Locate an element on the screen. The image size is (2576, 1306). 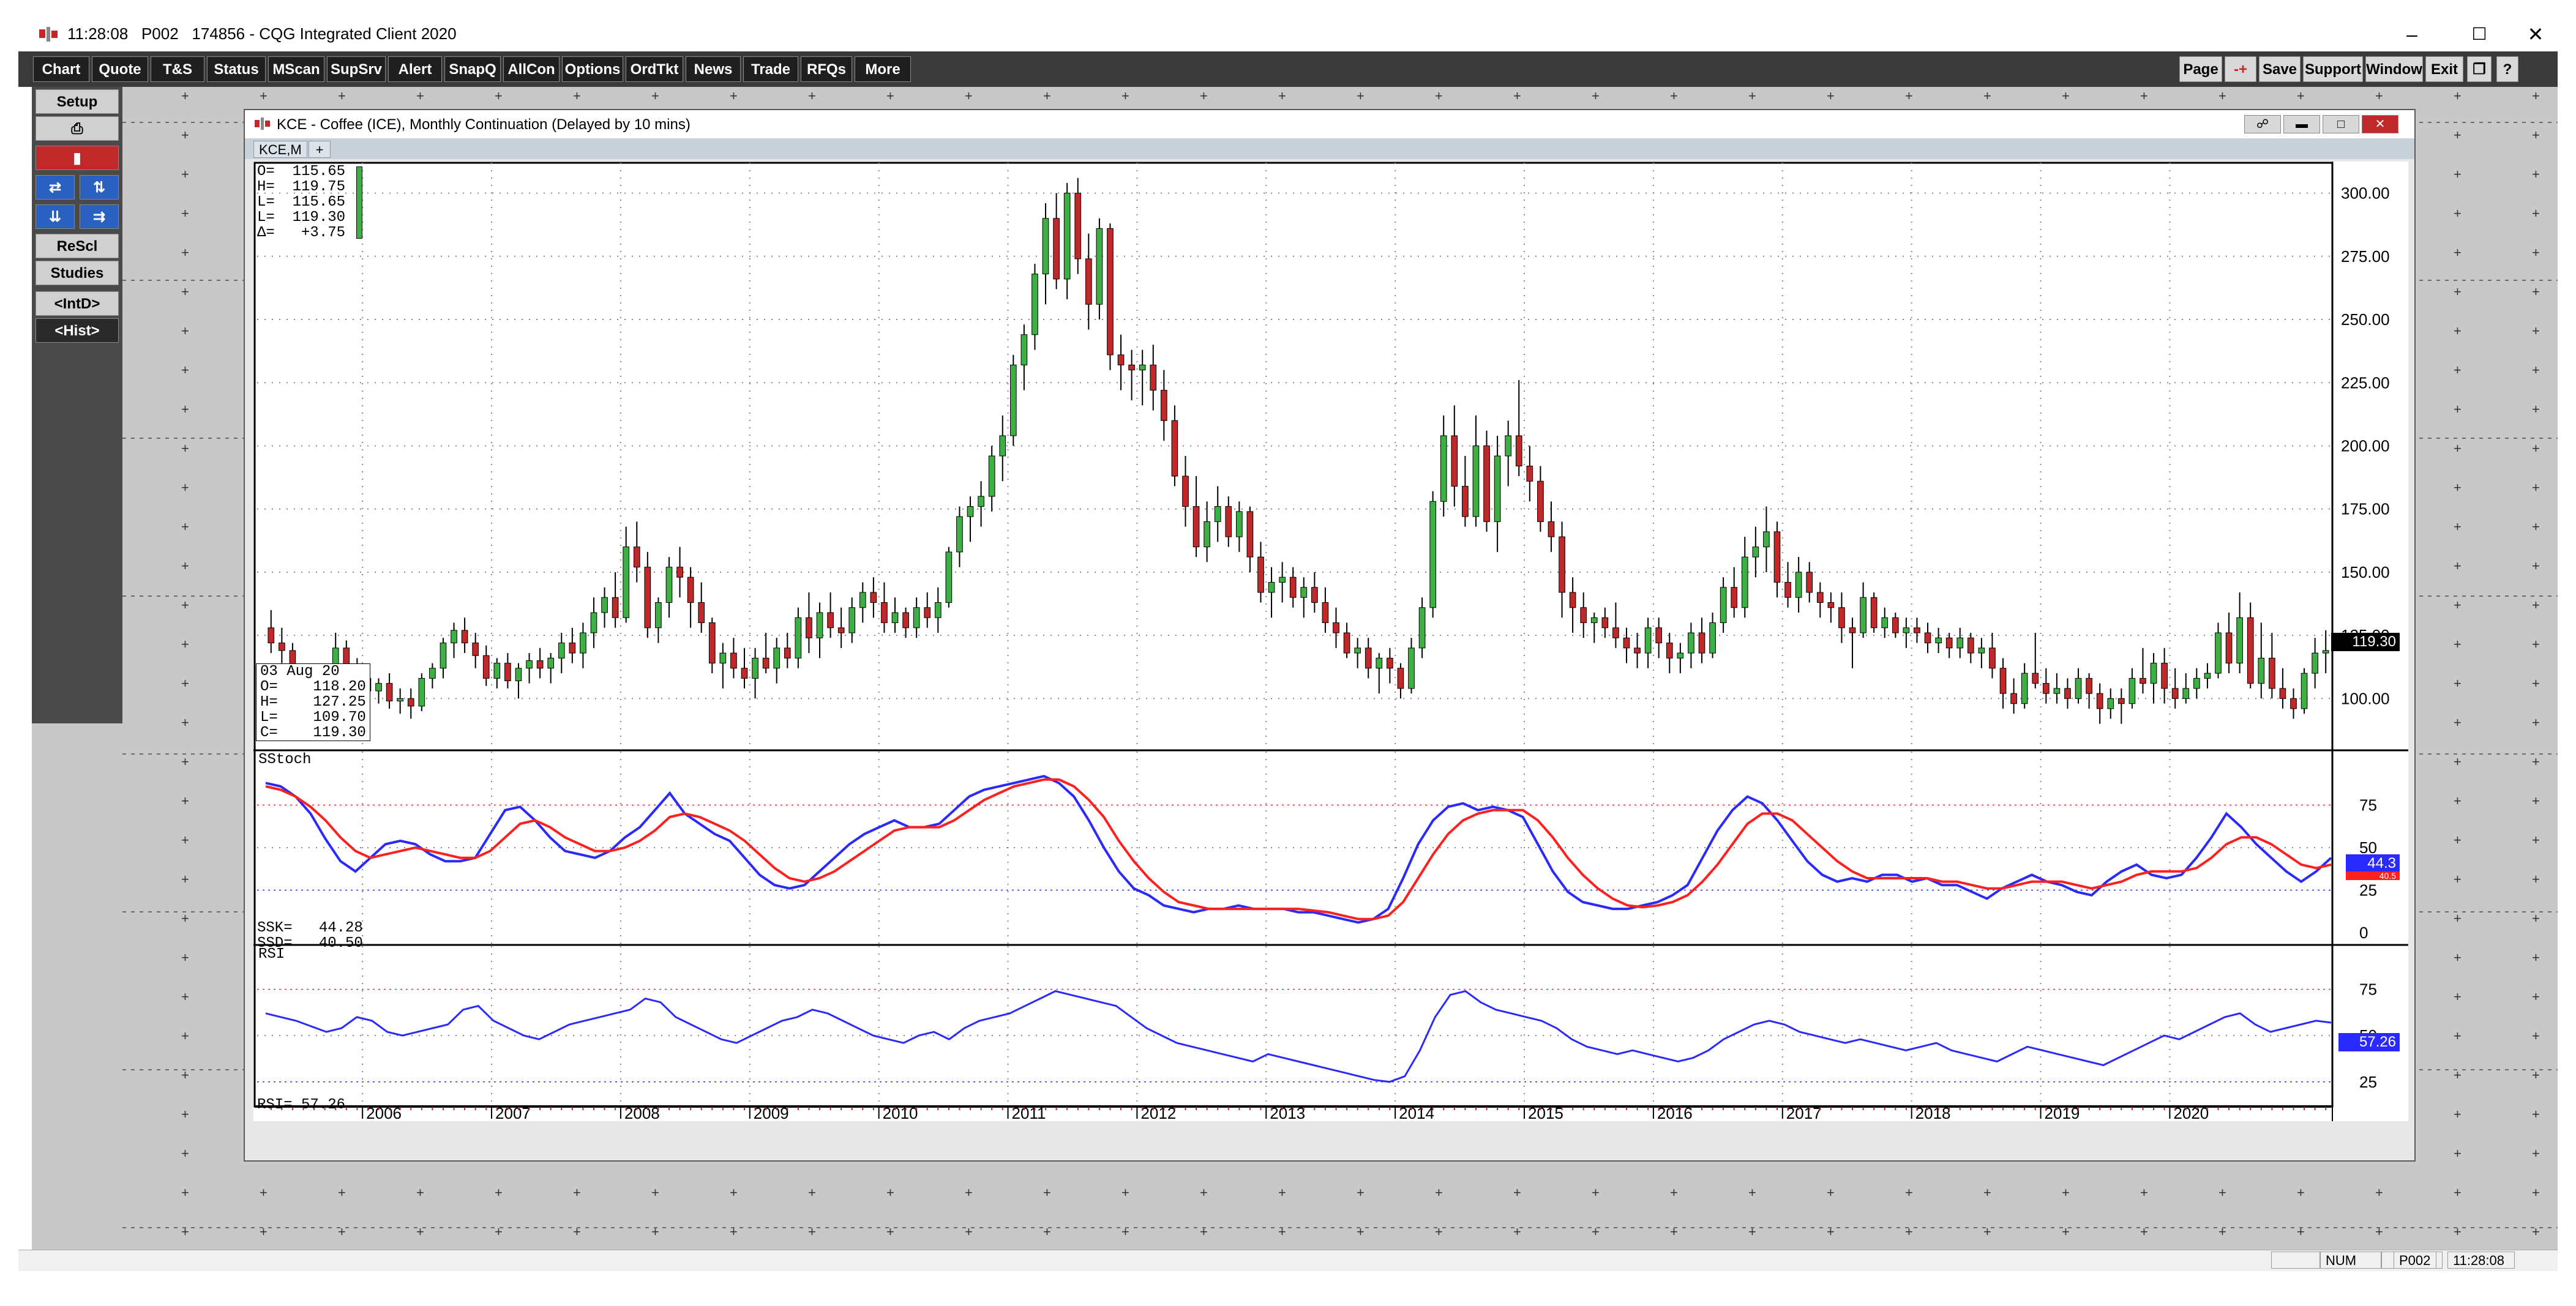
toolbar-window-button: Window is located at coordinates (2394, 69).